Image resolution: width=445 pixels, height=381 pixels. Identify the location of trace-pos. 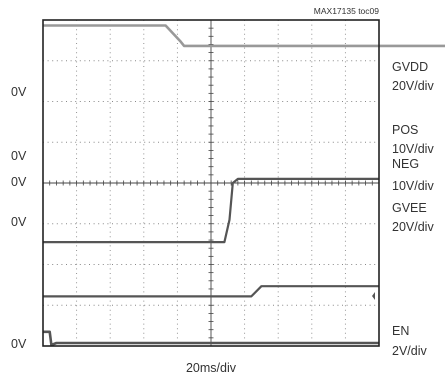
(244, 36).